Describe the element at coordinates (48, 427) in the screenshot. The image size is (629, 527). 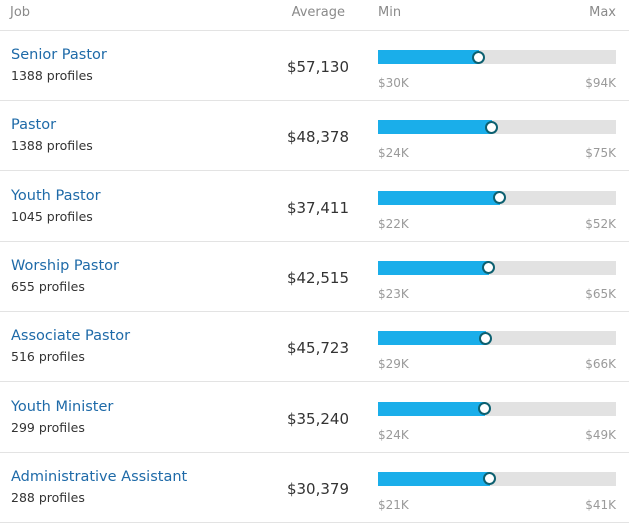
I see `profile-count: 299 profiles` at that location.